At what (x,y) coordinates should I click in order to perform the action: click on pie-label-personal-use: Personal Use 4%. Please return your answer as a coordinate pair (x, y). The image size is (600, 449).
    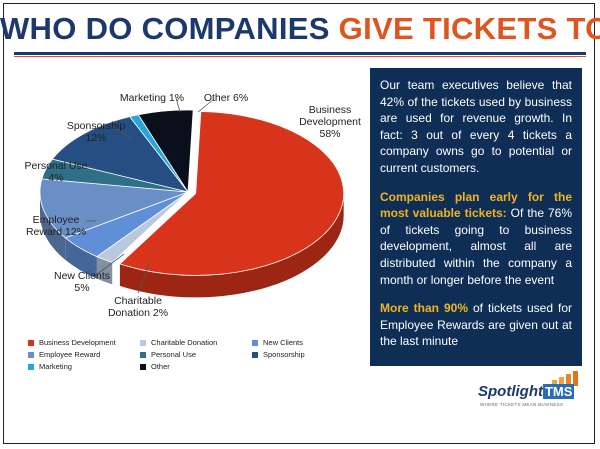
    Looking at the image, I should click on (56, 172).